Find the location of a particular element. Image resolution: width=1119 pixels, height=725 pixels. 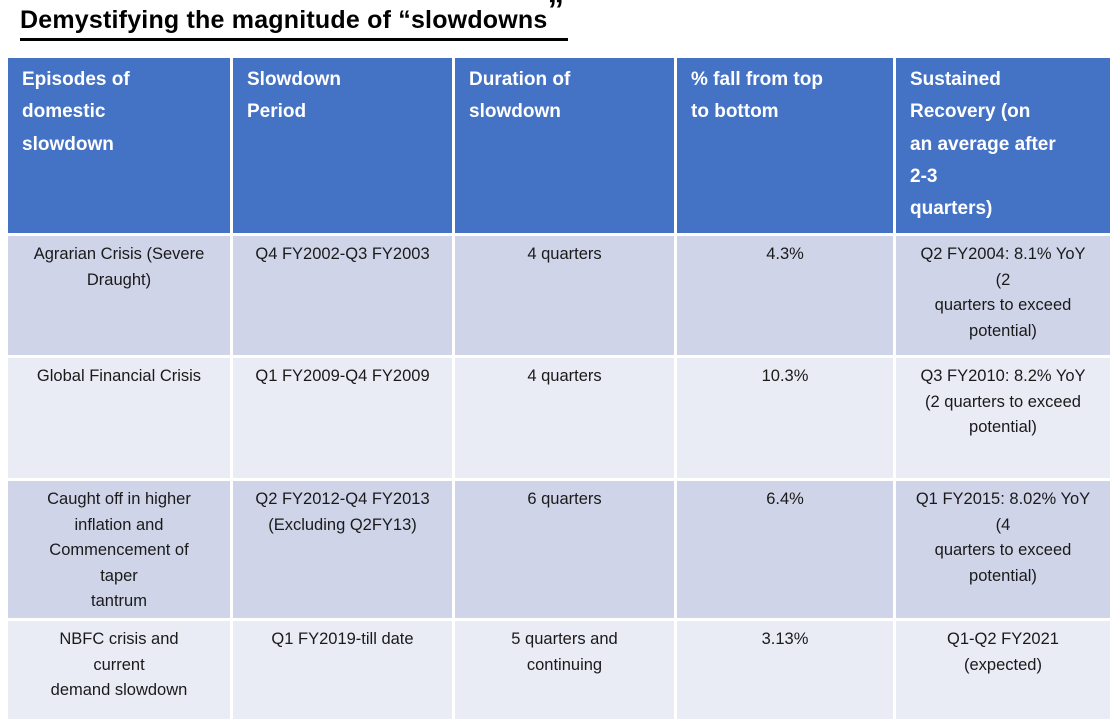

cell-row3-fall: 6.4% is located at coordinates (785, 549).